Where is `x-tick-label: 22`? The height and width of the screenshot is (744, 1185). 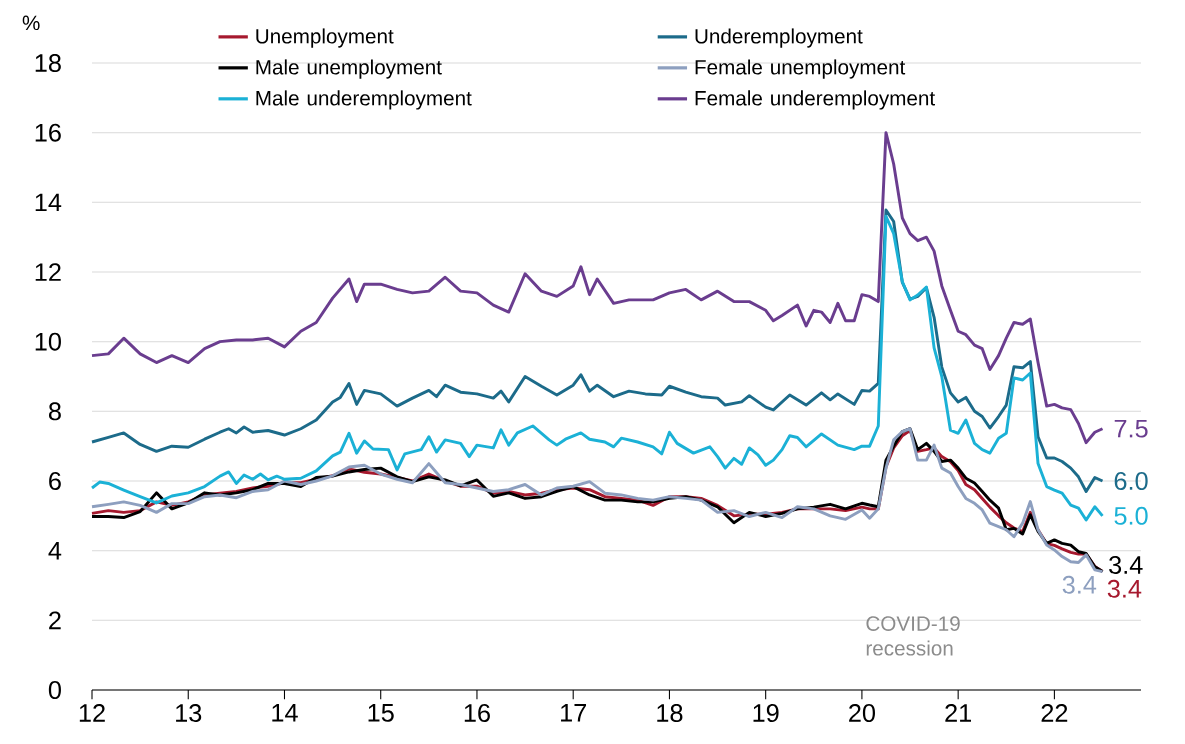
x-tick-label: 22 is located at coordinates (1054, 713).